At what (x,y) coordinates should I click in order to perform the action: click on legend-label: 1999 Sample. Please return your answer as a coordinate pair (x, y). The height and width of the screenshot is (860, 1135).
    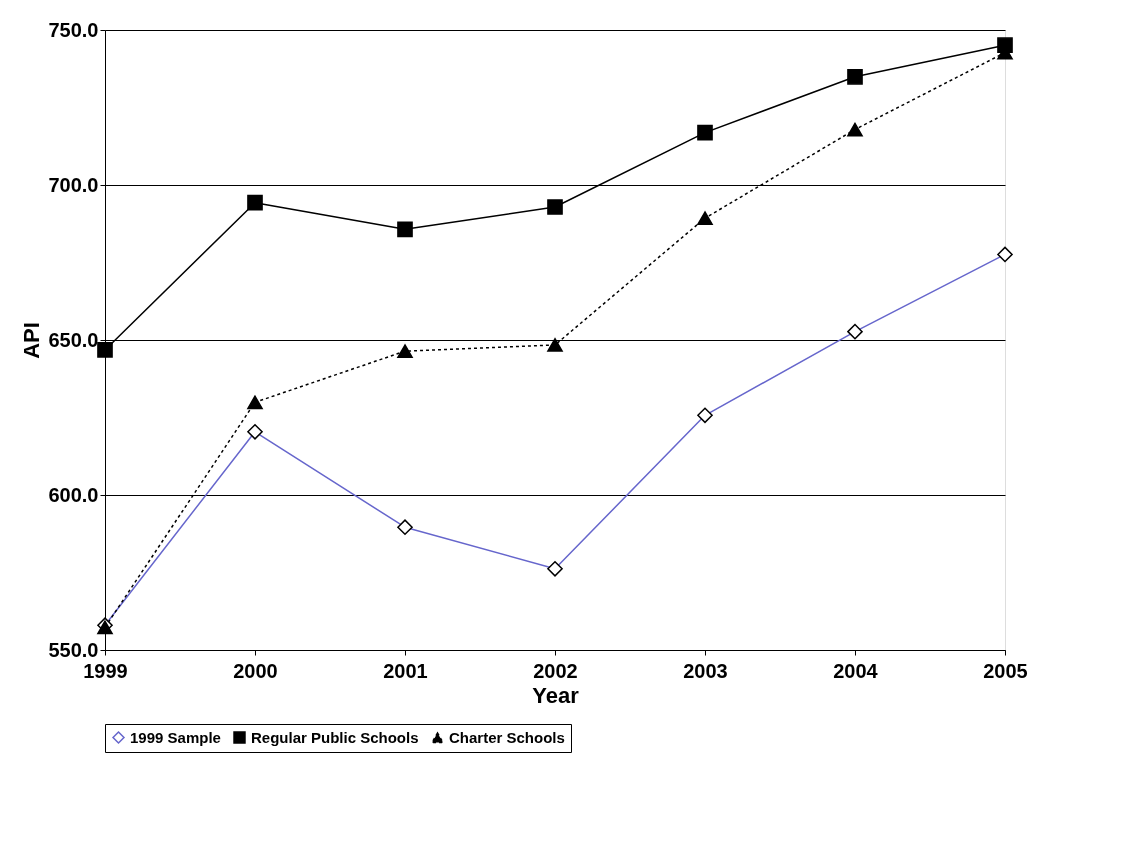
    Looking at the image, I should click on (175, 737).